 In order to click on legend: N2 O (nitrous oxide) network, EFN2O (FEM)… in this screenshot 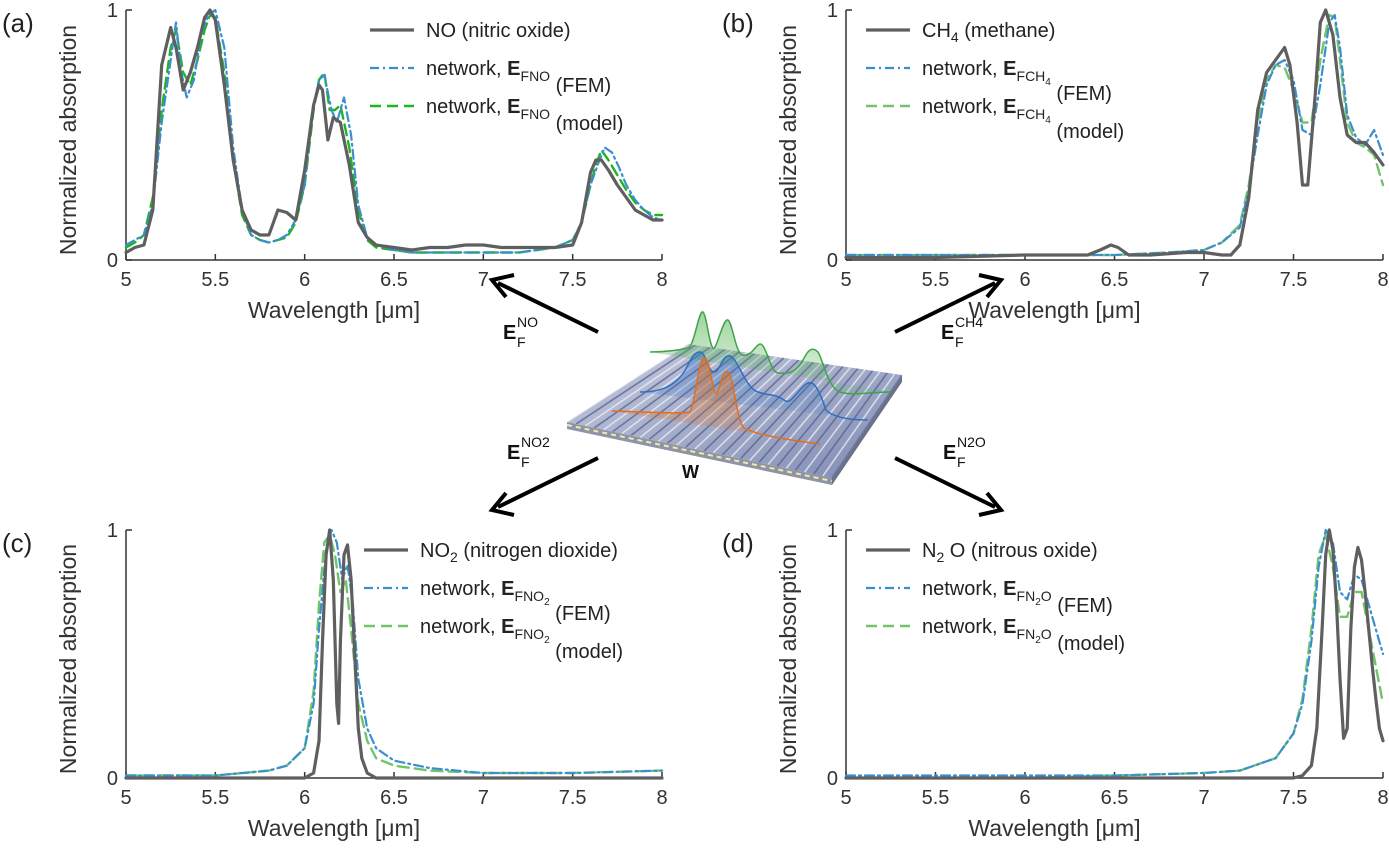, I will do `click(995, 597)`.